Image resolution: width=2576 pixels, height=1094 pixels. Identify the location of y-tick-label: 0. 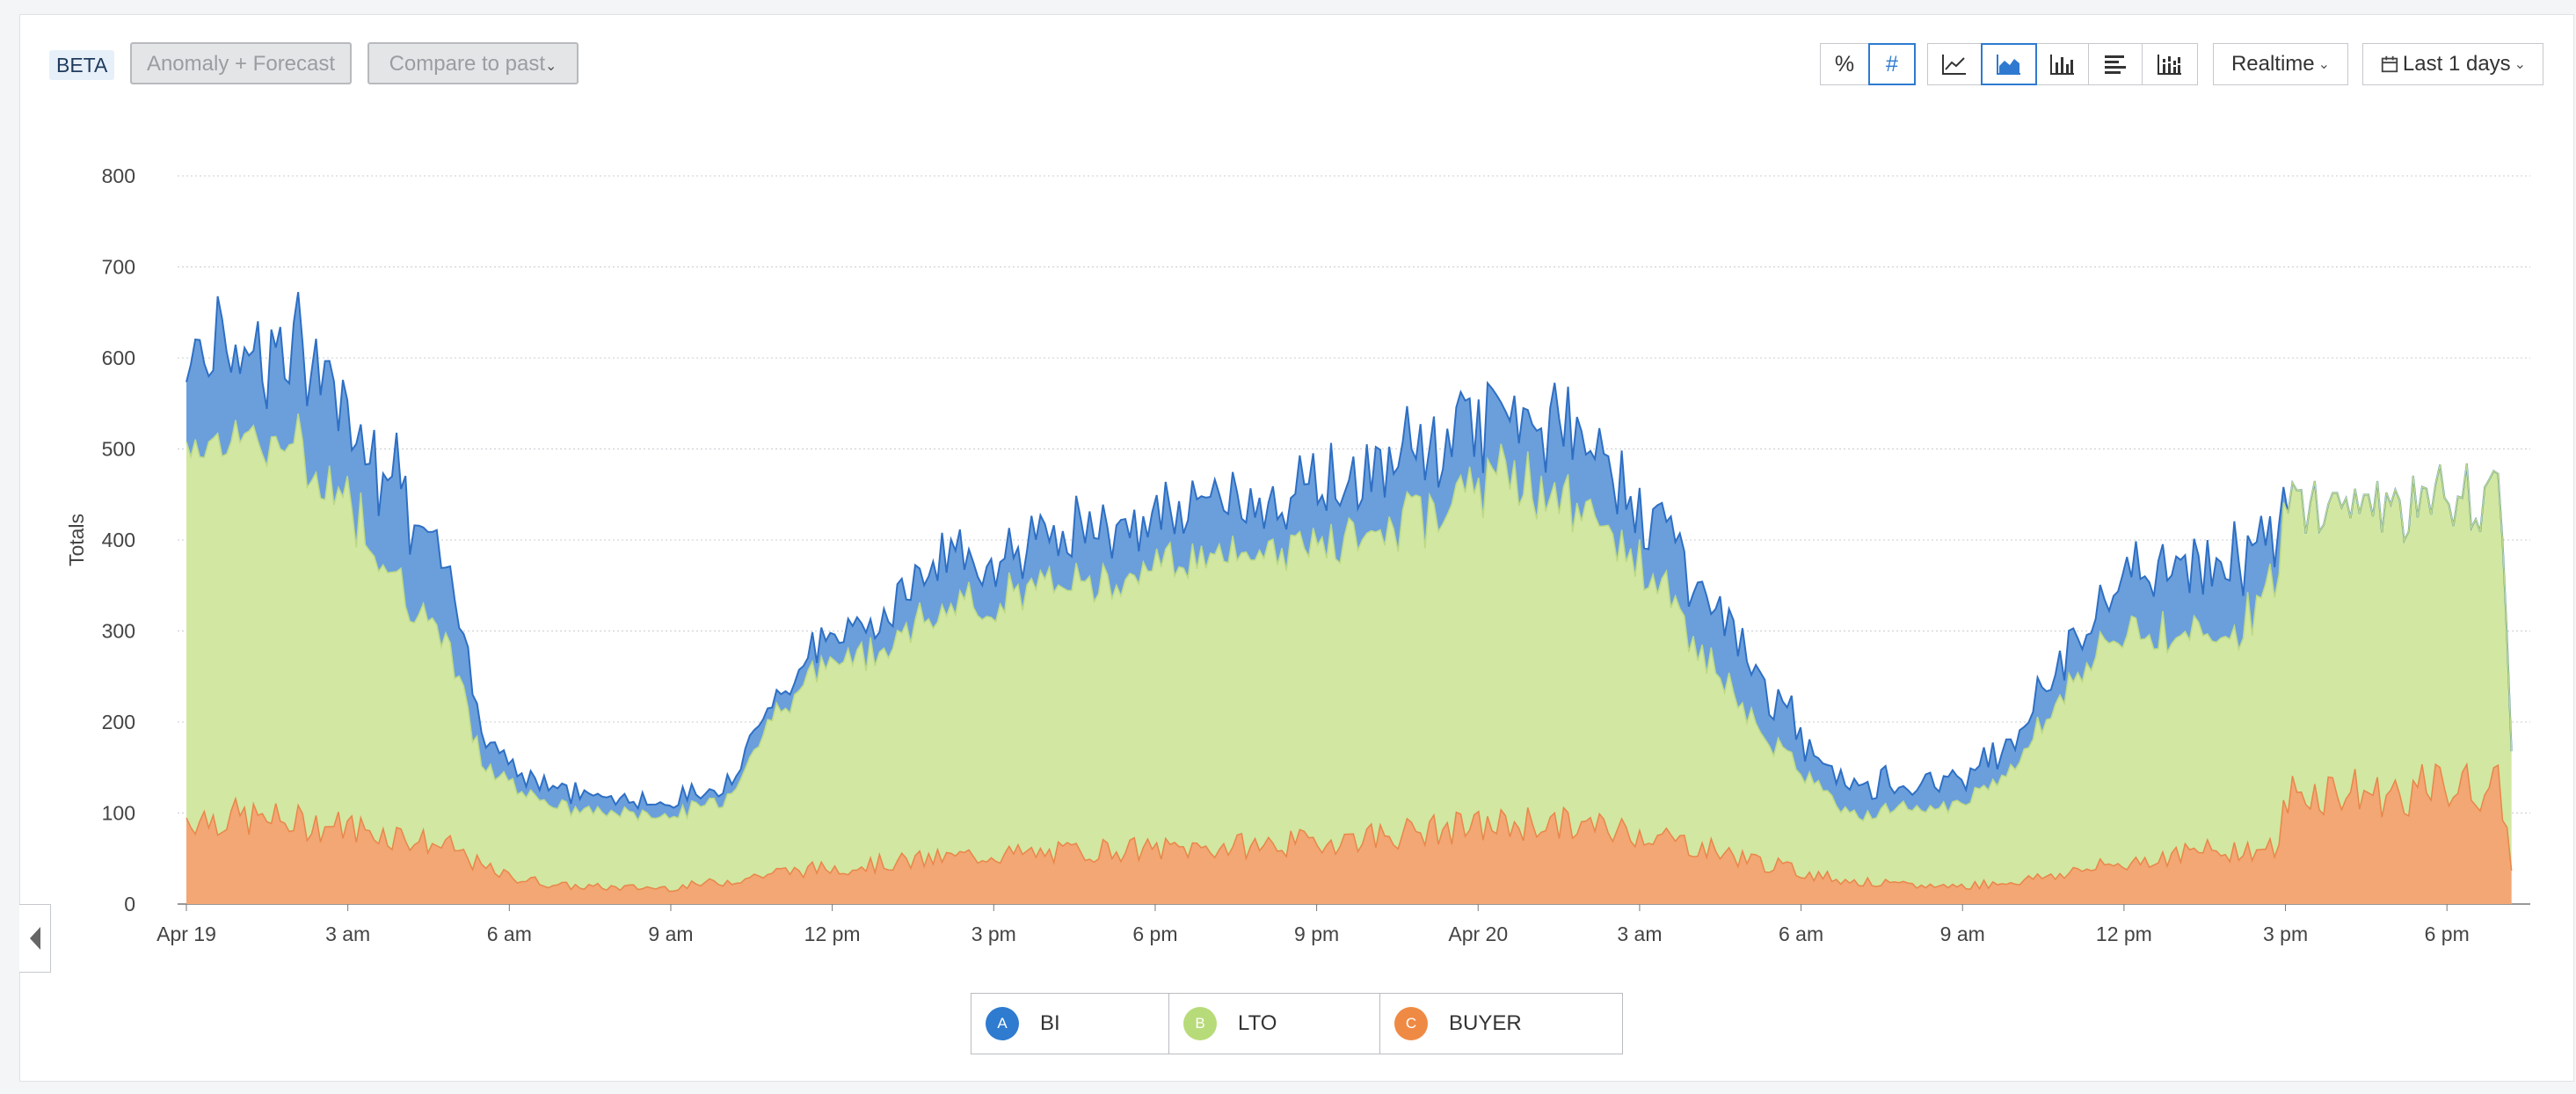
(129, 904).